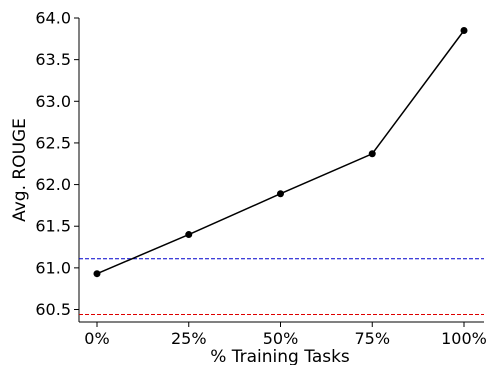  Describe the element at coordinates (372, 338) in the screenshot. I see `x-tick-label: 75%` at that location.